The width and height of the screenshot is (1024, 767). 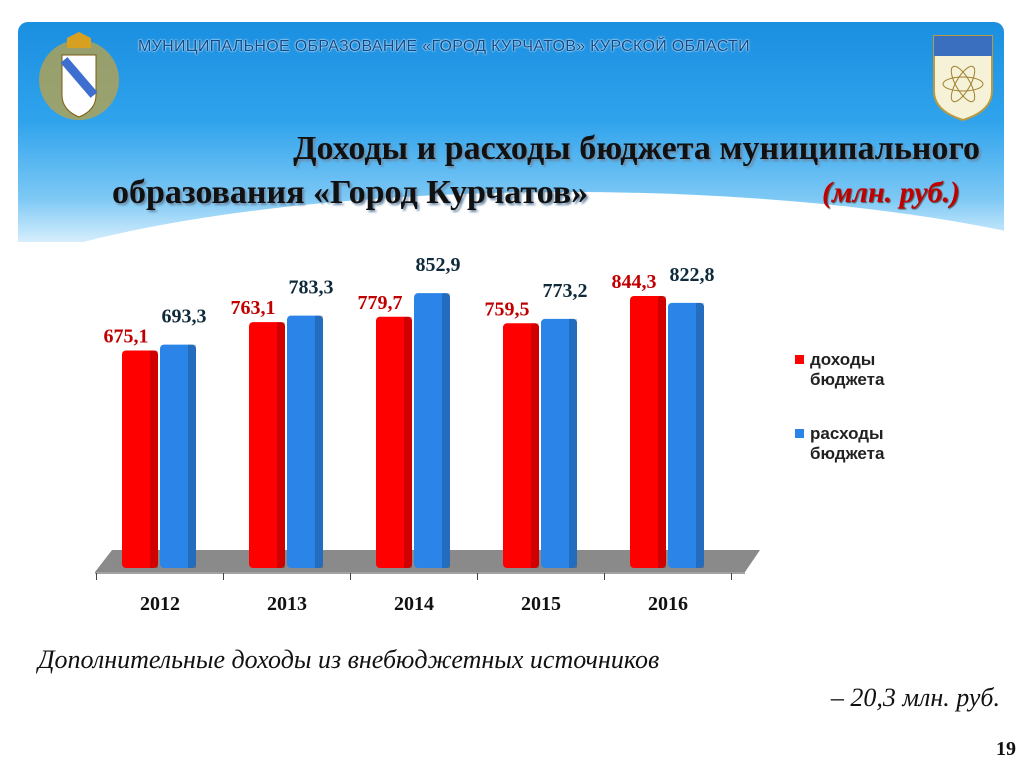 What do you see at coordinates (891, 192) in the screenshot?
I see `unit-label: (млн. руб.)` at bounding box center [891, 192].